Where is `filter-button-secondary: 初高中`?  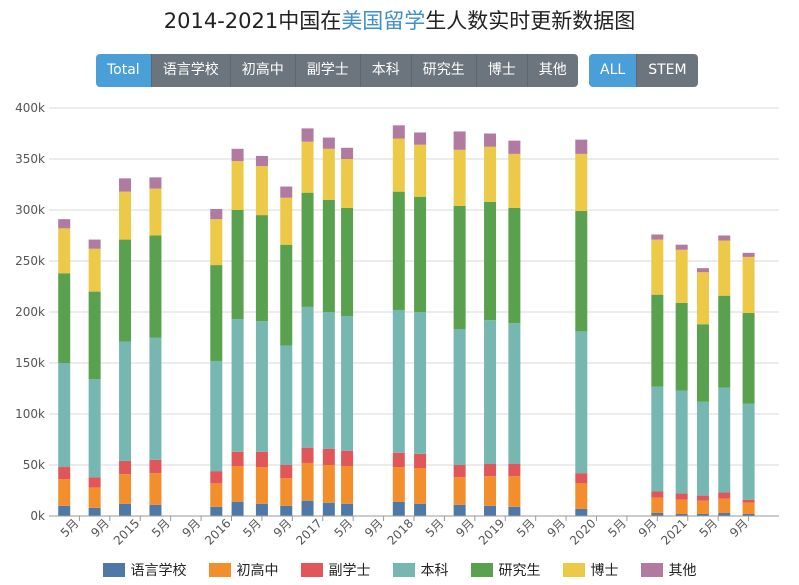 filter-button-secondary: 初高中 is located at coordinates (263, 70).